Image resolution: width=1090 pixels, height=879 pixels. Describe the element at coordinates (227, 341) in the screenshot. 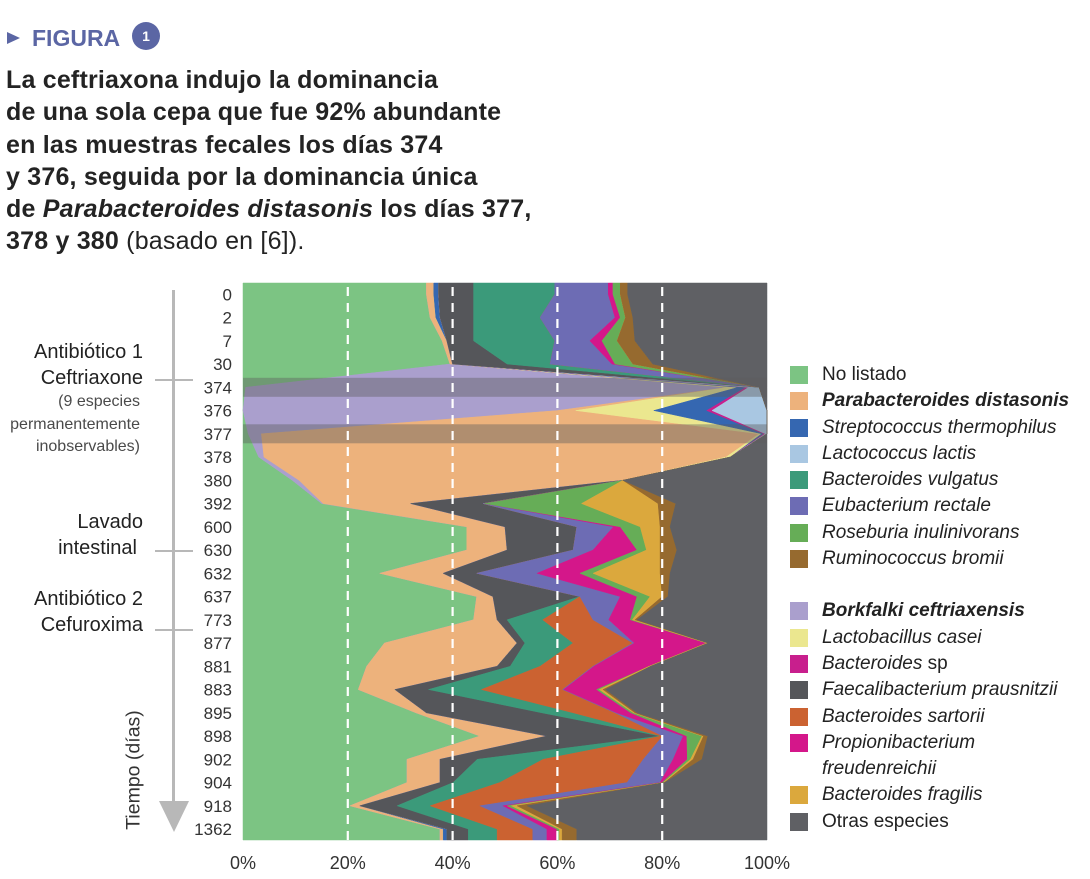

I see `y-tick-label: 7` at that location.